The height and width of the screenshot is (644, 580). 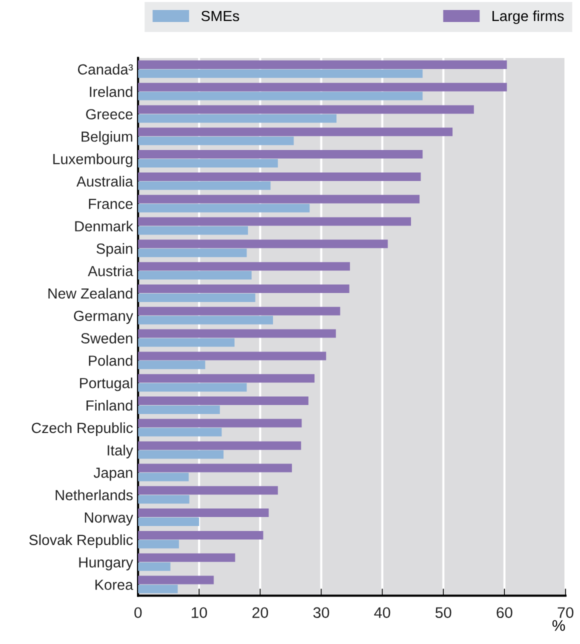 I want to click on y-tick-label: Austria, so click(x=111, y=271).